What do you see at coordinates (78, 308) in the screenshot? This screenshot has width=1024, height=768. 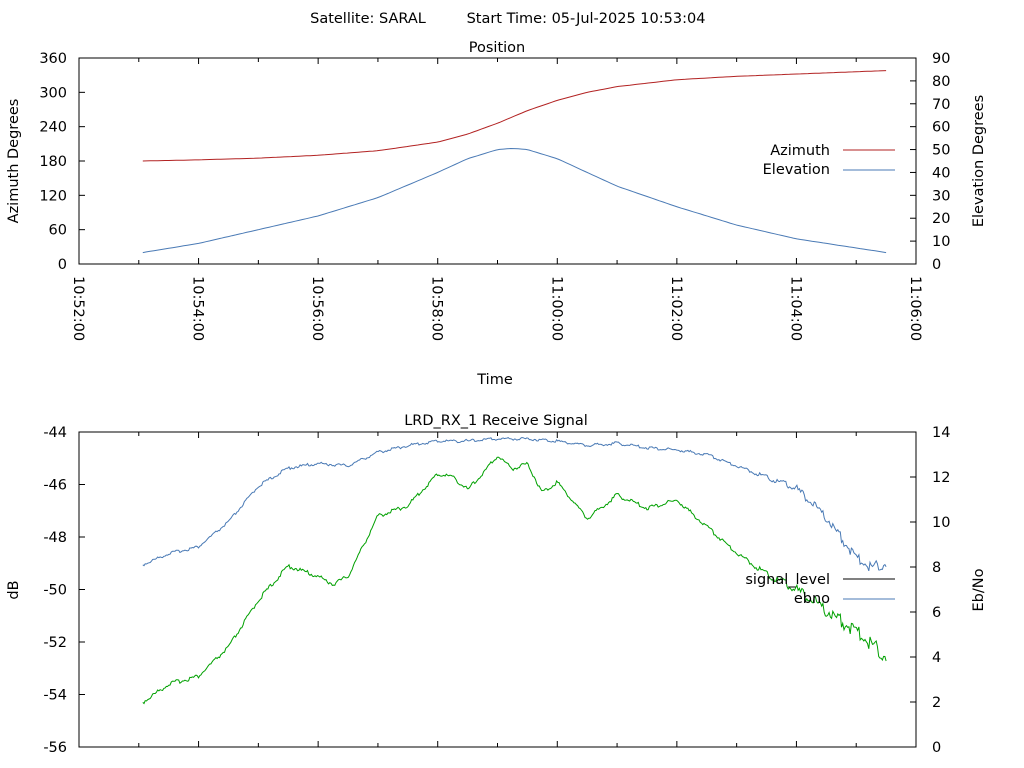 I see `x-tick-label: 10:52:00` at bounding box center [78, 308].